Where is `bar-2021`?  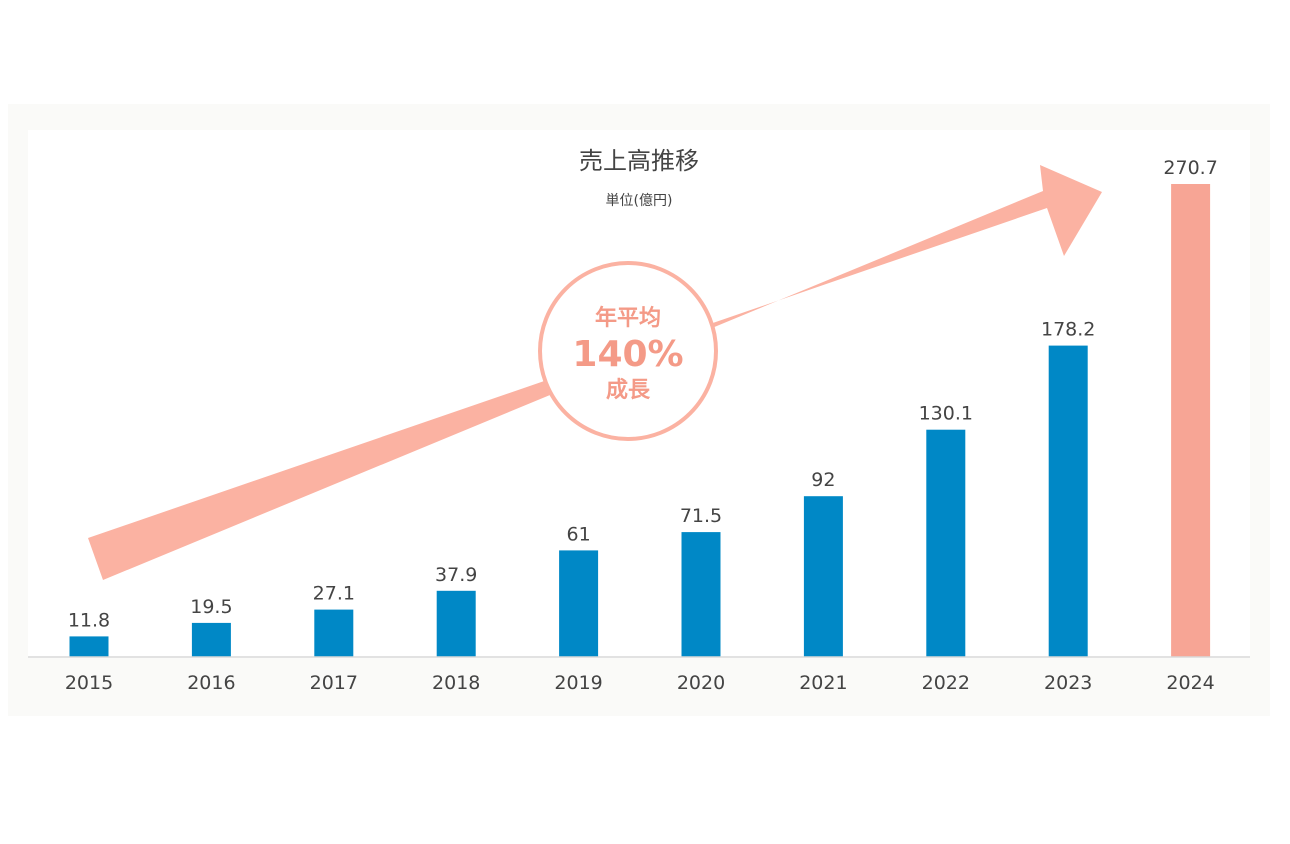 bar-2021 is located at coordinates (823, 576).